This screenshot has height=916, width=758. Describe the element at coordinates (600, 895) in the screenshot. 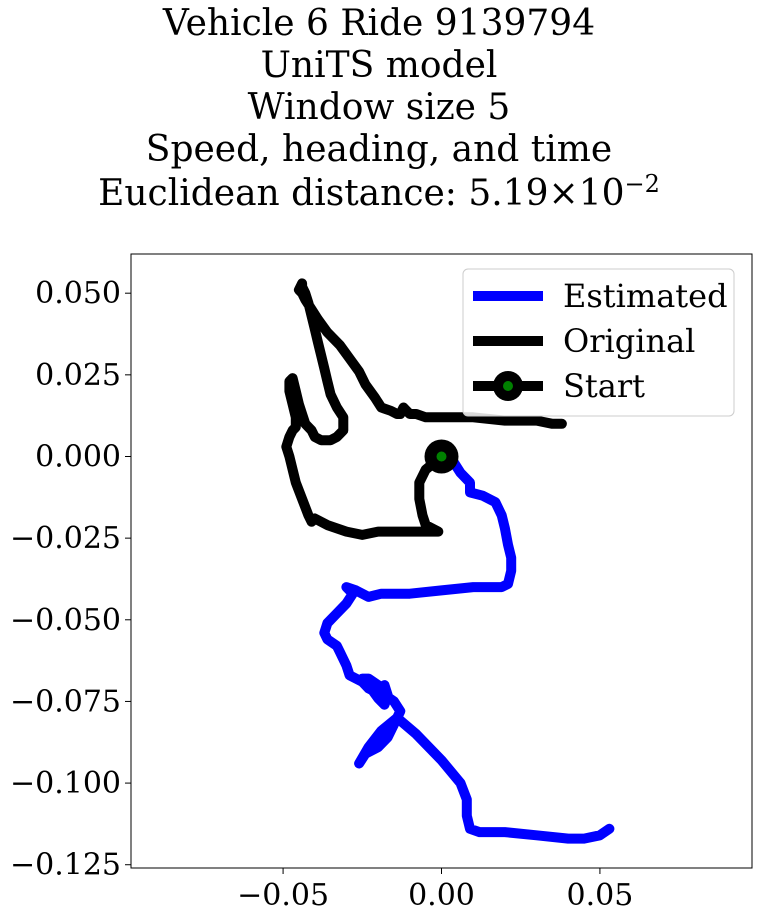

I see `x-tick-label: 0.05` at that location.